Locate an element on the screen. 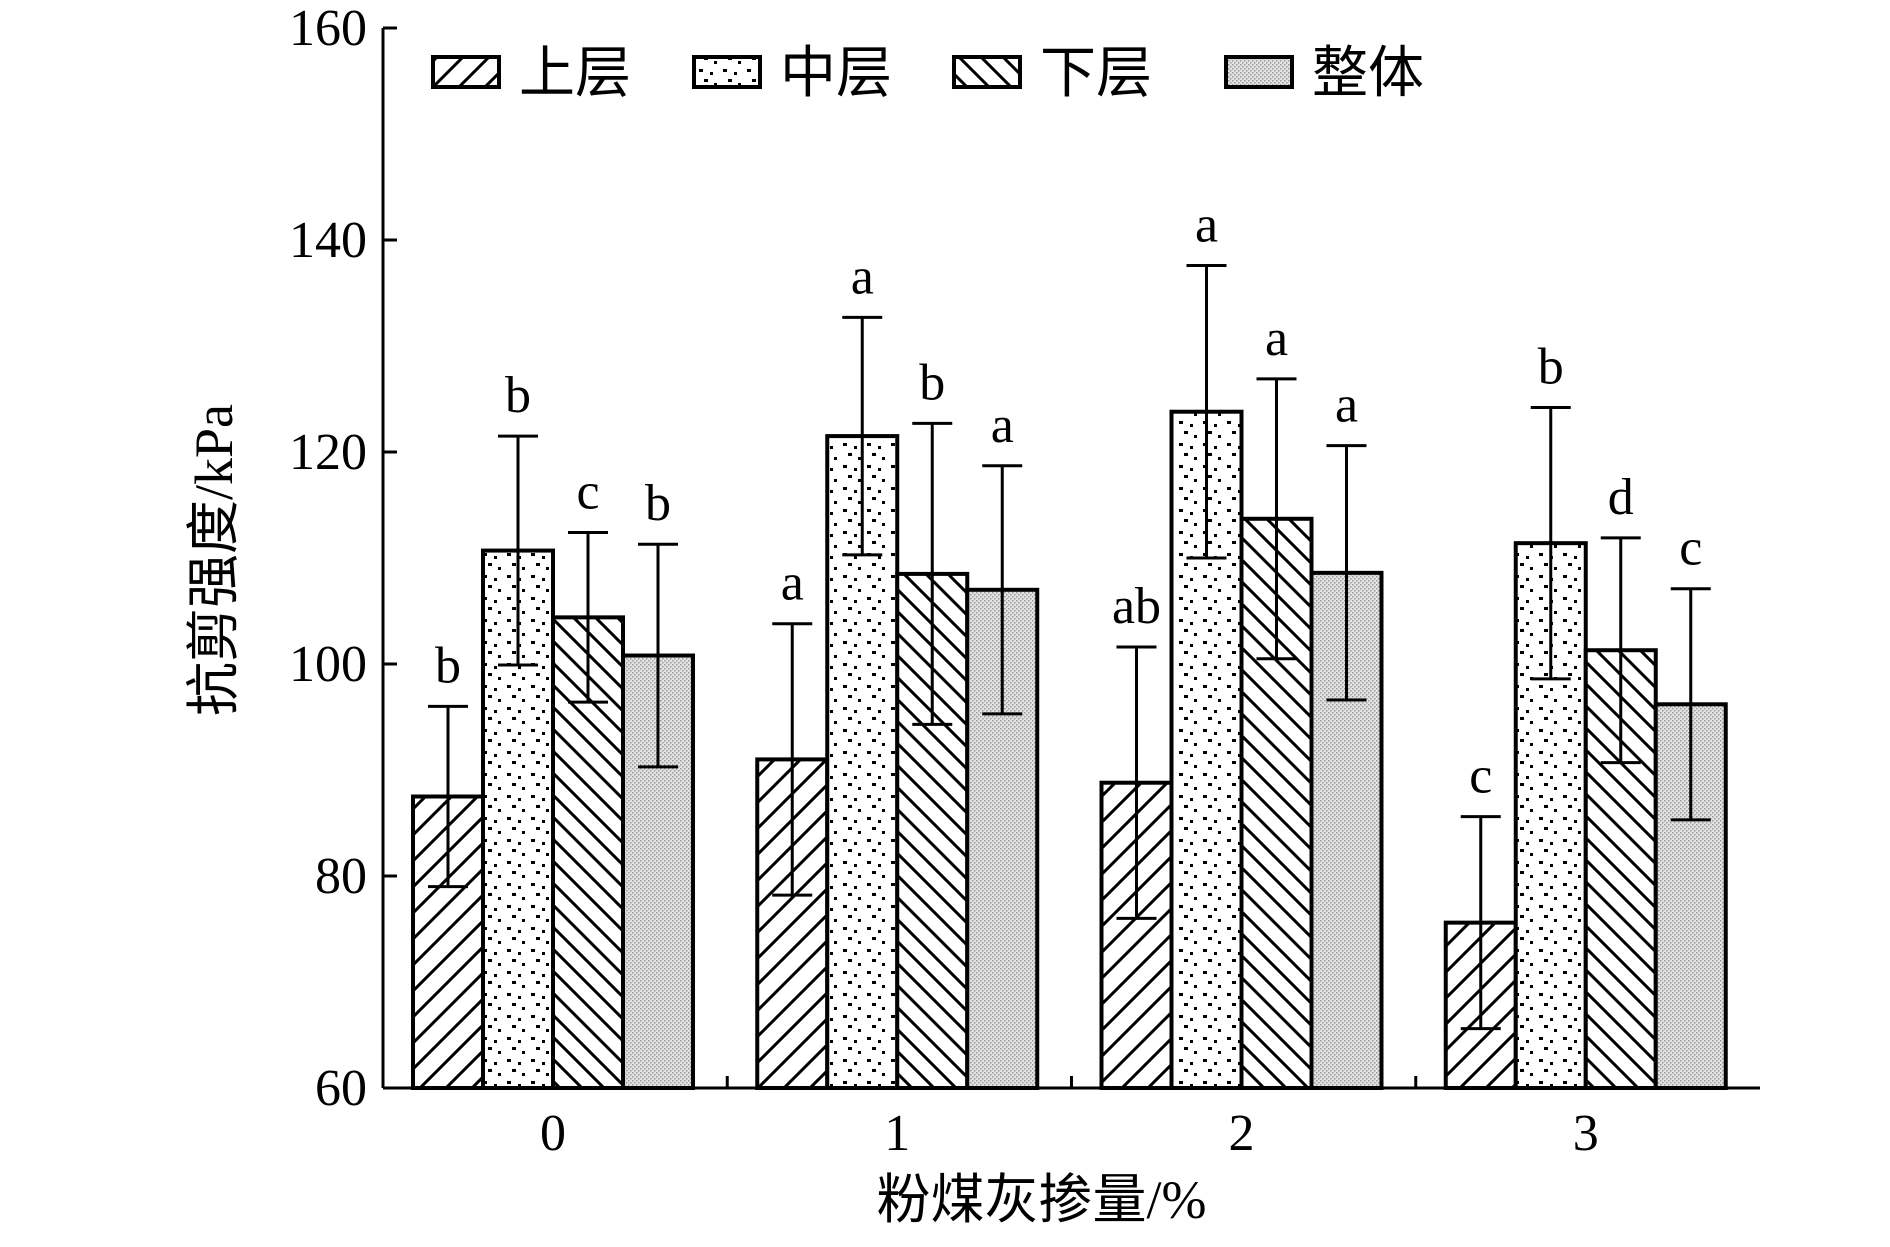  y-tick-label: 100 is located at coordinates (328, 664).